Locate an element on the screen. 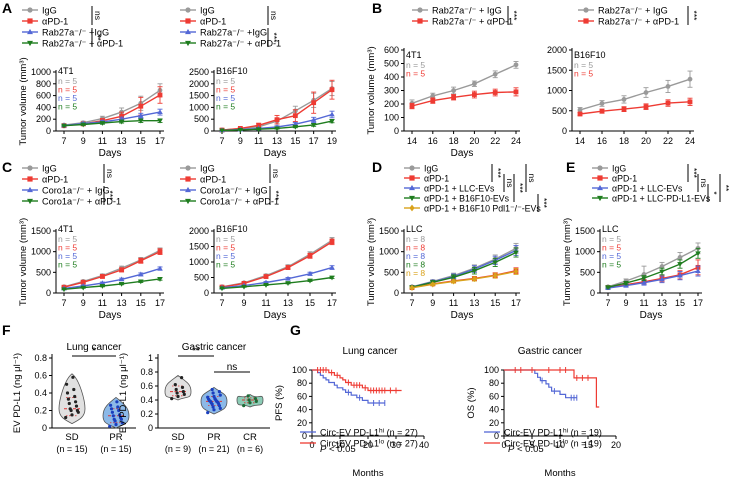  x-axis-label: Months is located at coordinates (559, 473).